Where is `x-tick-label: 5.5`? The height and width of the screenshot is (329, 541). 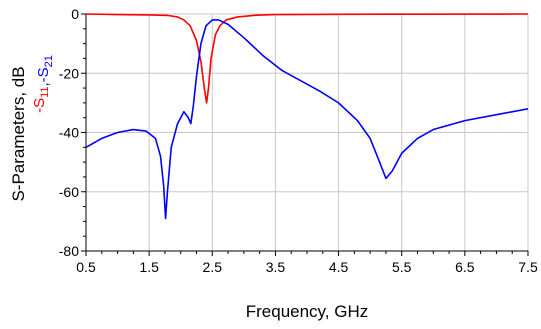 x-tick-label: 5.5 is located at coordinates (402, 267).